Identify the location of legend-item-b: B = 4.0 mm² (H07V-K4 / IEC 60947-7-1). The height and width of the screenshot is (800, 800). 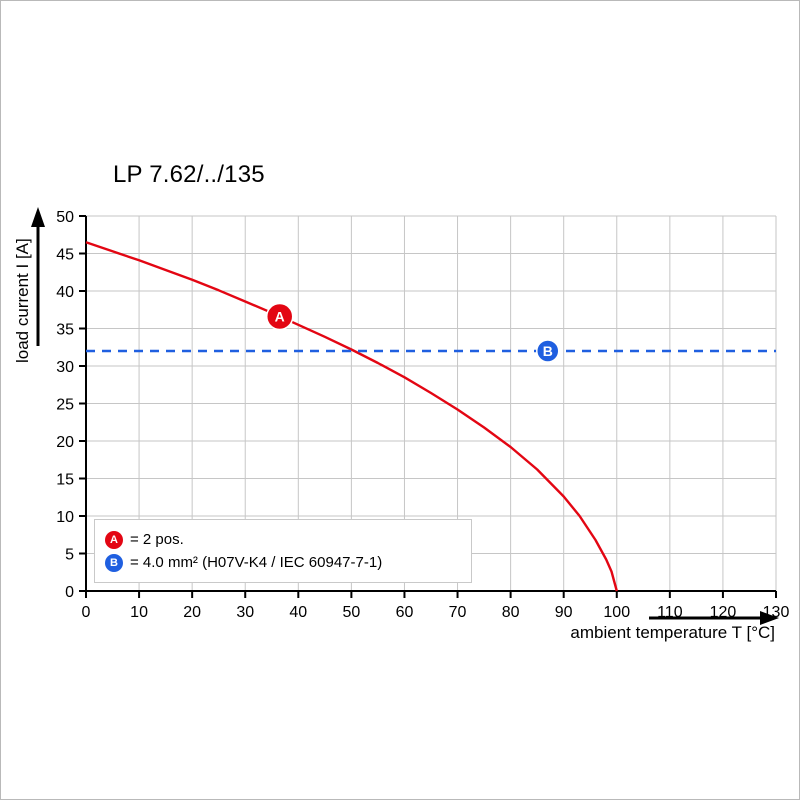
(283, 562).